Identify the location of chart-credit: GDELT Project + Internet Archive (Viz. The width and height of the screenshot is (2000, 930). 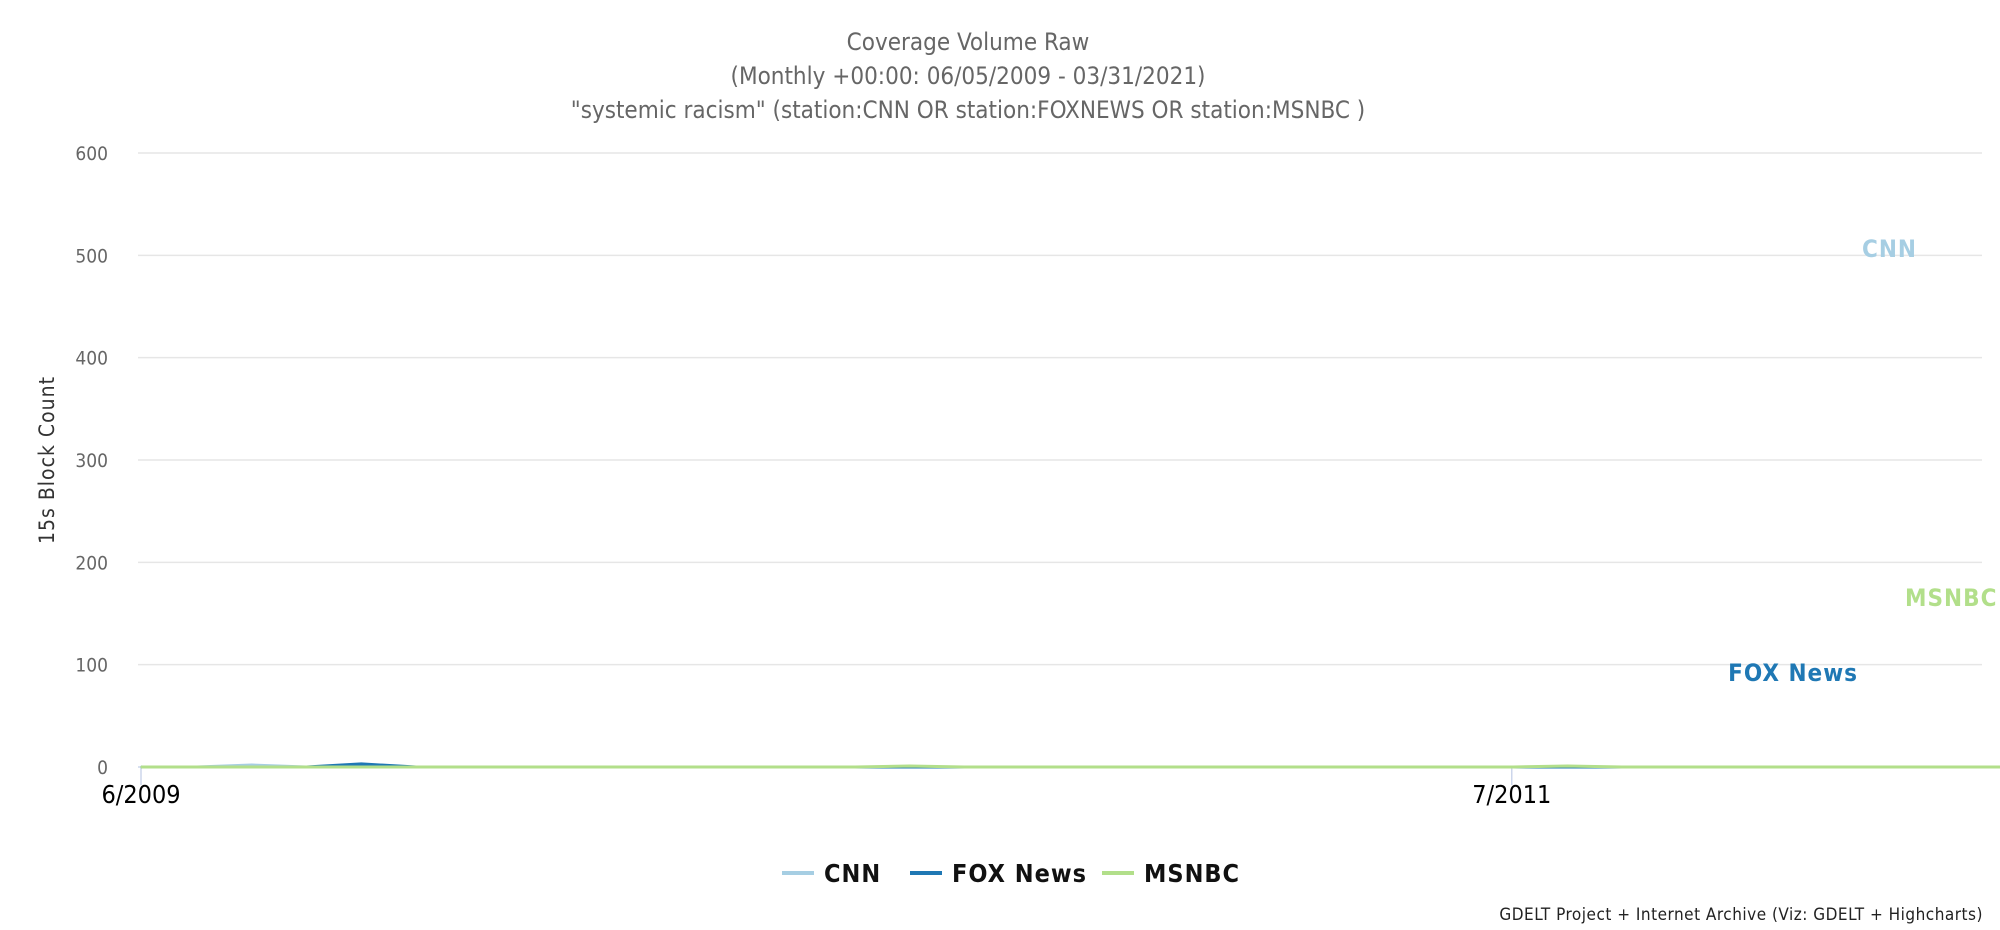
(1741, 915).